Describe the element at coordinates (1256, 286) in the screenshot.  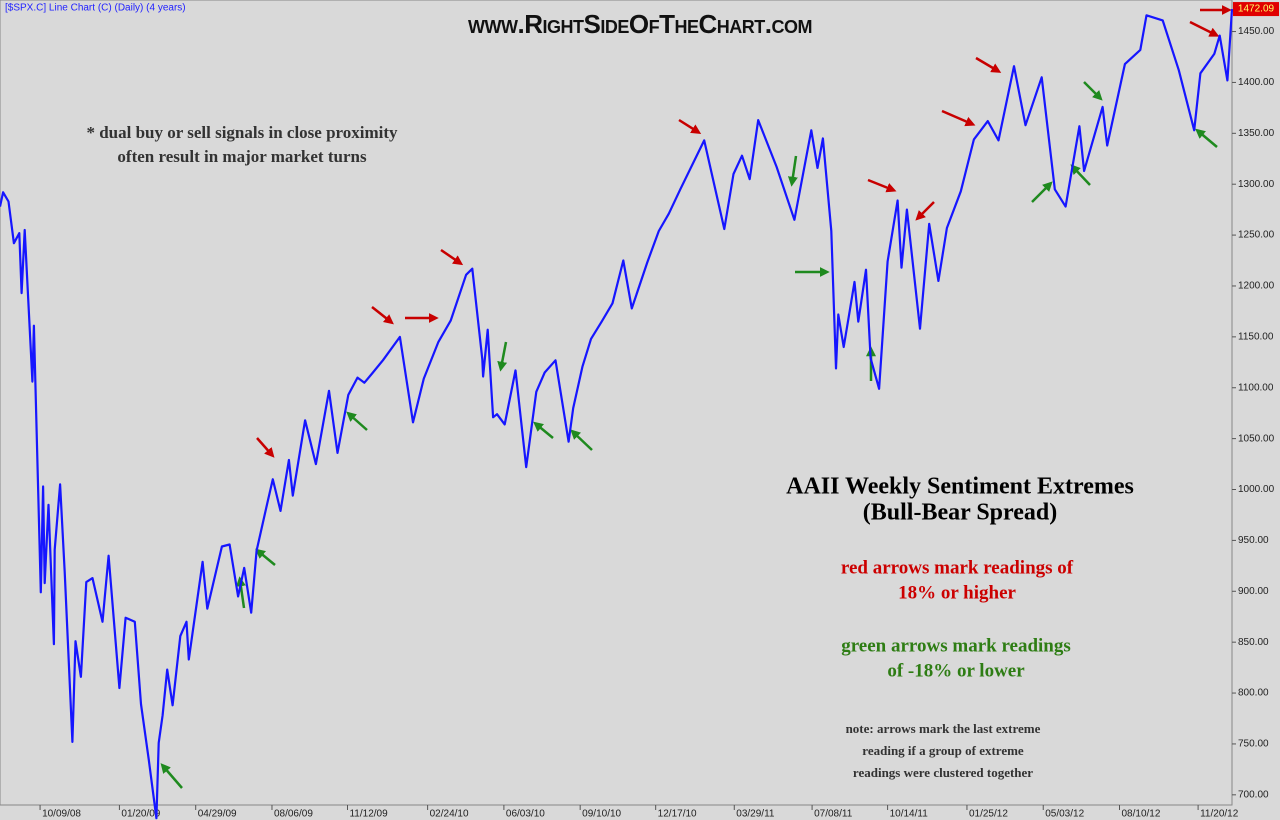
I see `y-tick-label: 1200.00` at that location.